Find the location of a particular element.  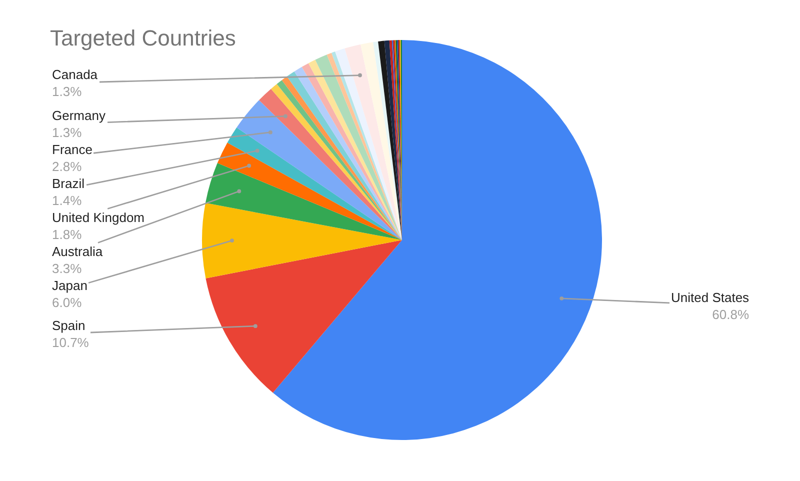

slice-label: Canada is located at coordinates (75, 74).